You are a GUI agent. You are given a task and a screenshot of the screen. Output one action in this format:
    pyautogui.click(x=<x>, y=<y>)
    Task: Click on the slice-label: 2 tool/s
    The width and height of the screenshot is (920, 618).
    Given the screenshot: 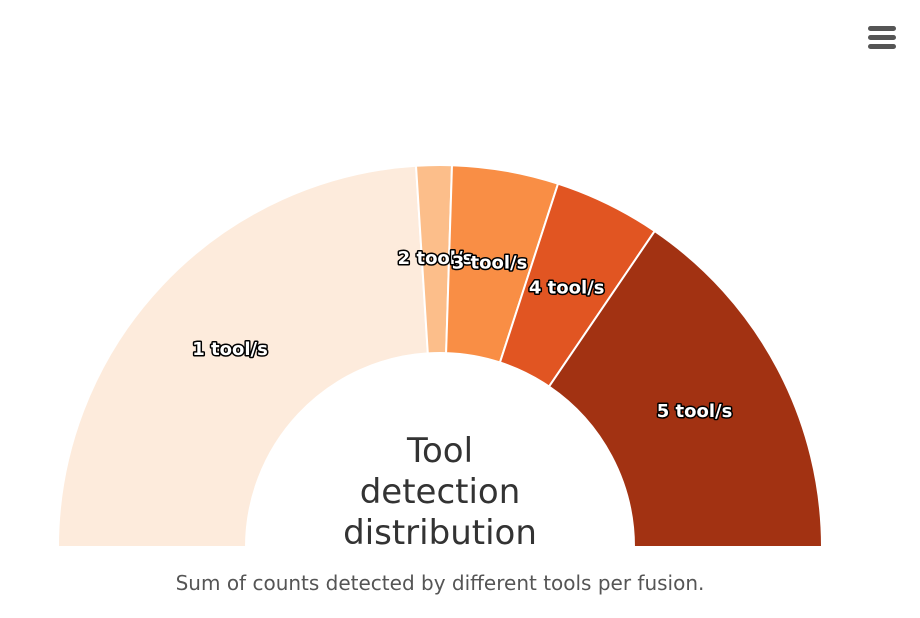 What is the action you would take?
    pyautogui.click(x=436, y=258)
    